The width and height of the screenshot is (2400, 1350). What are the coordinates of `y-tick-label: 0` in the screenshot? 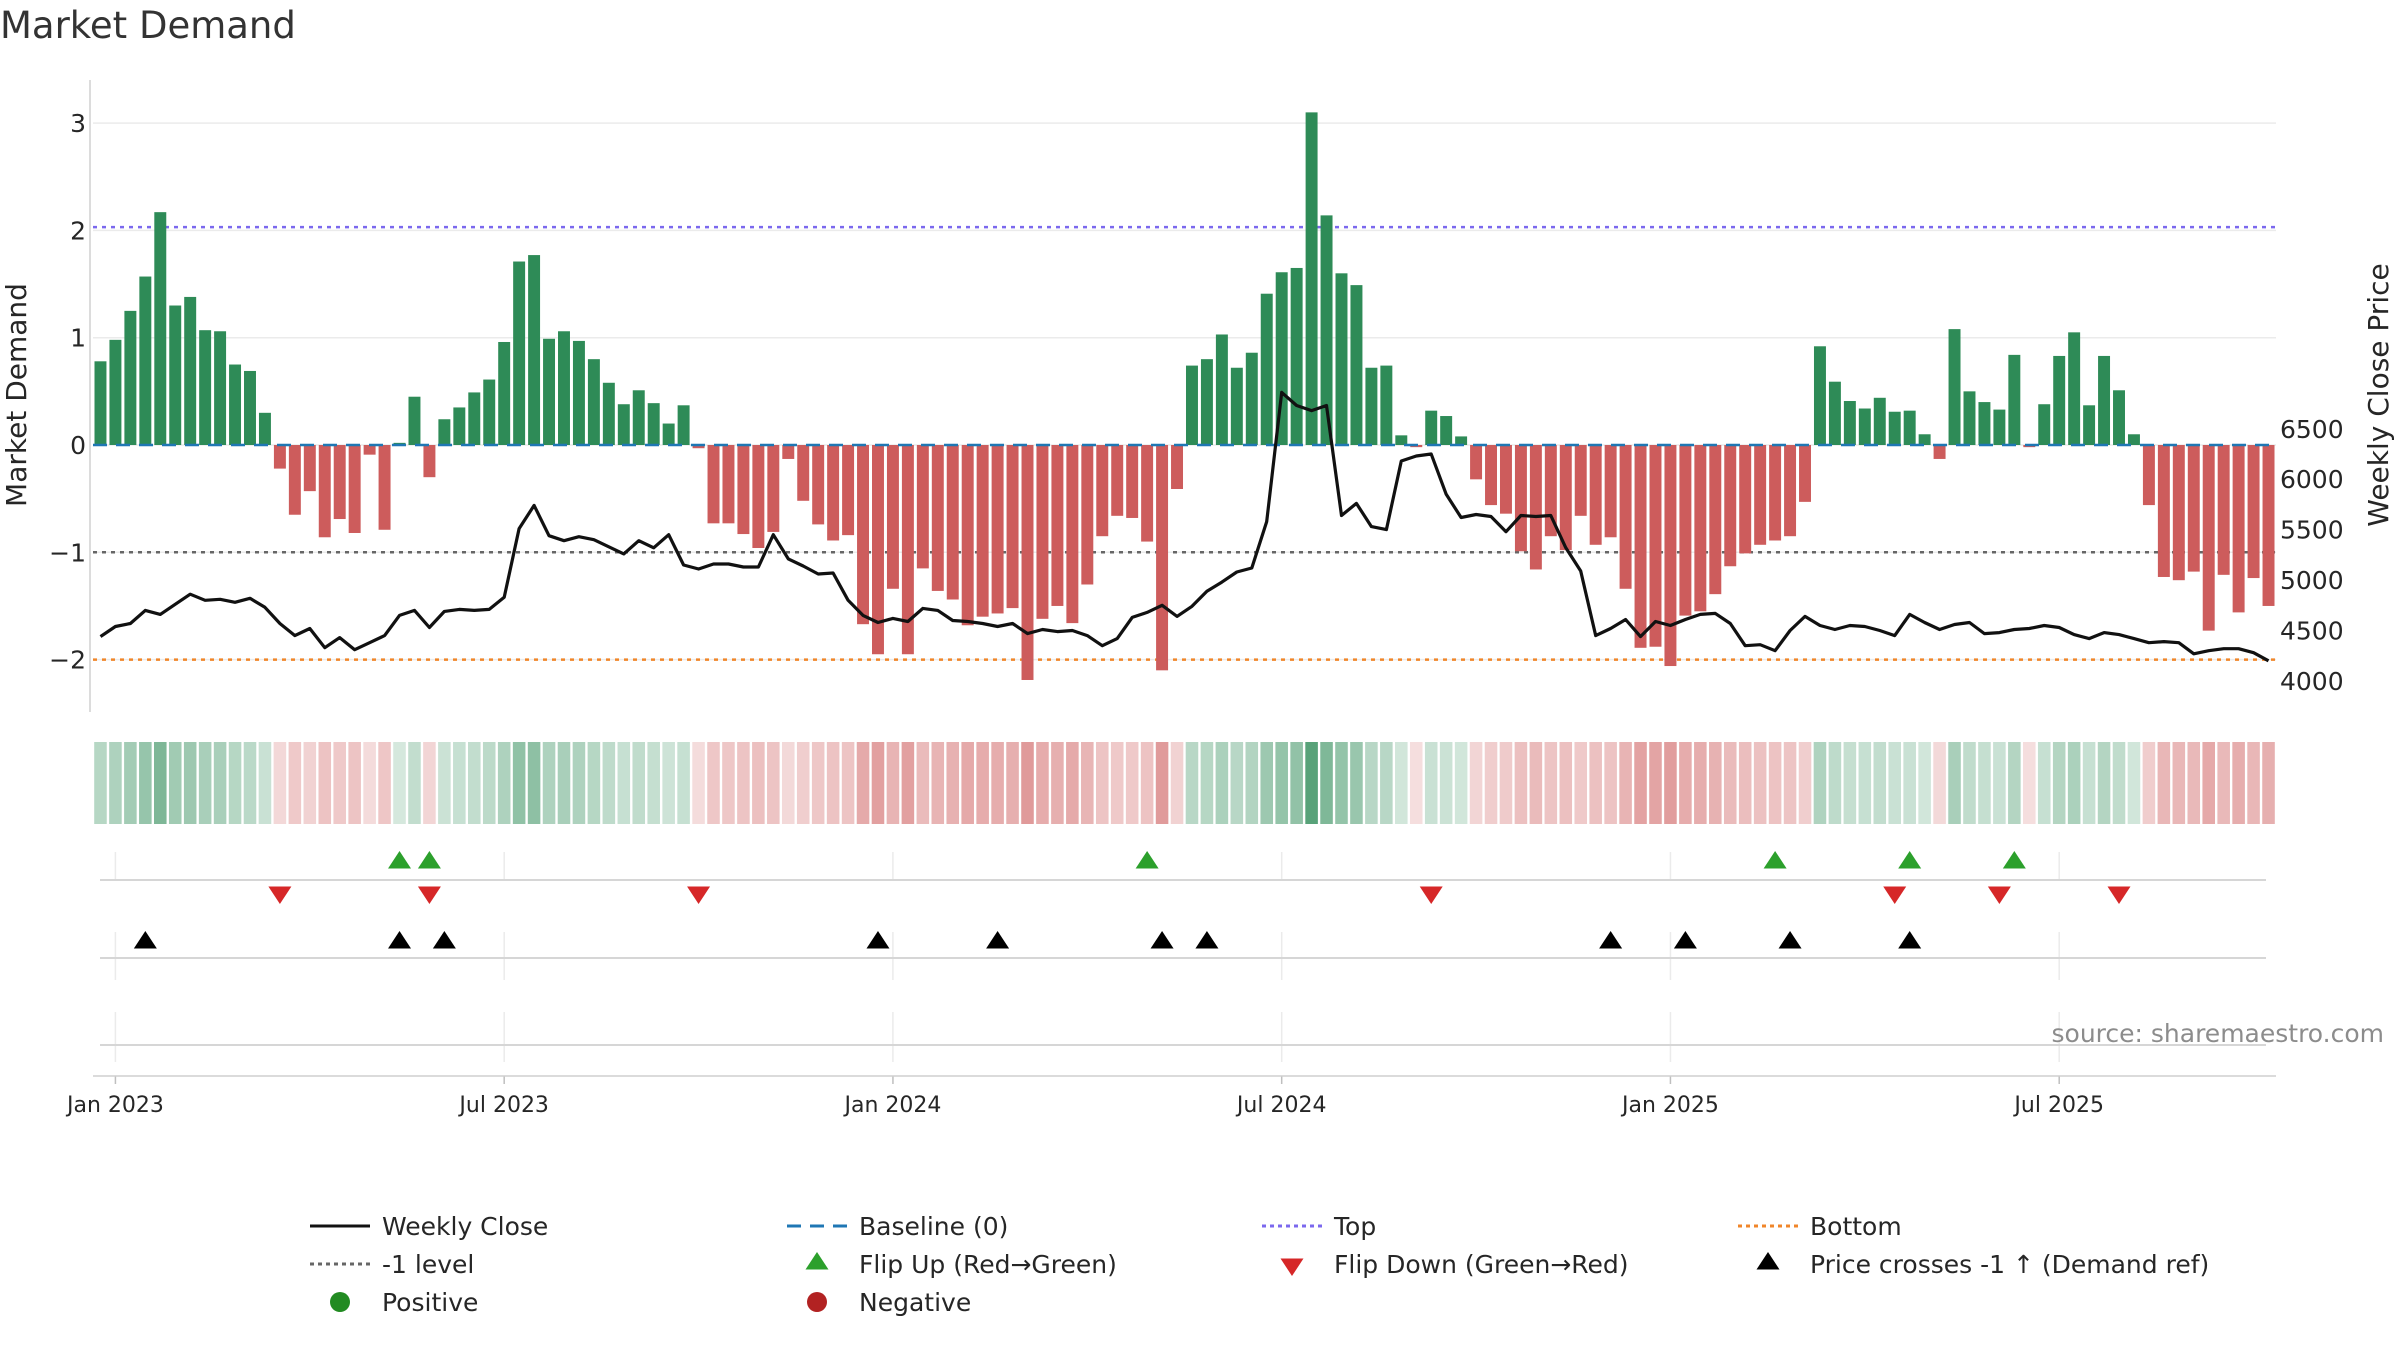 It's located at (78, 445).